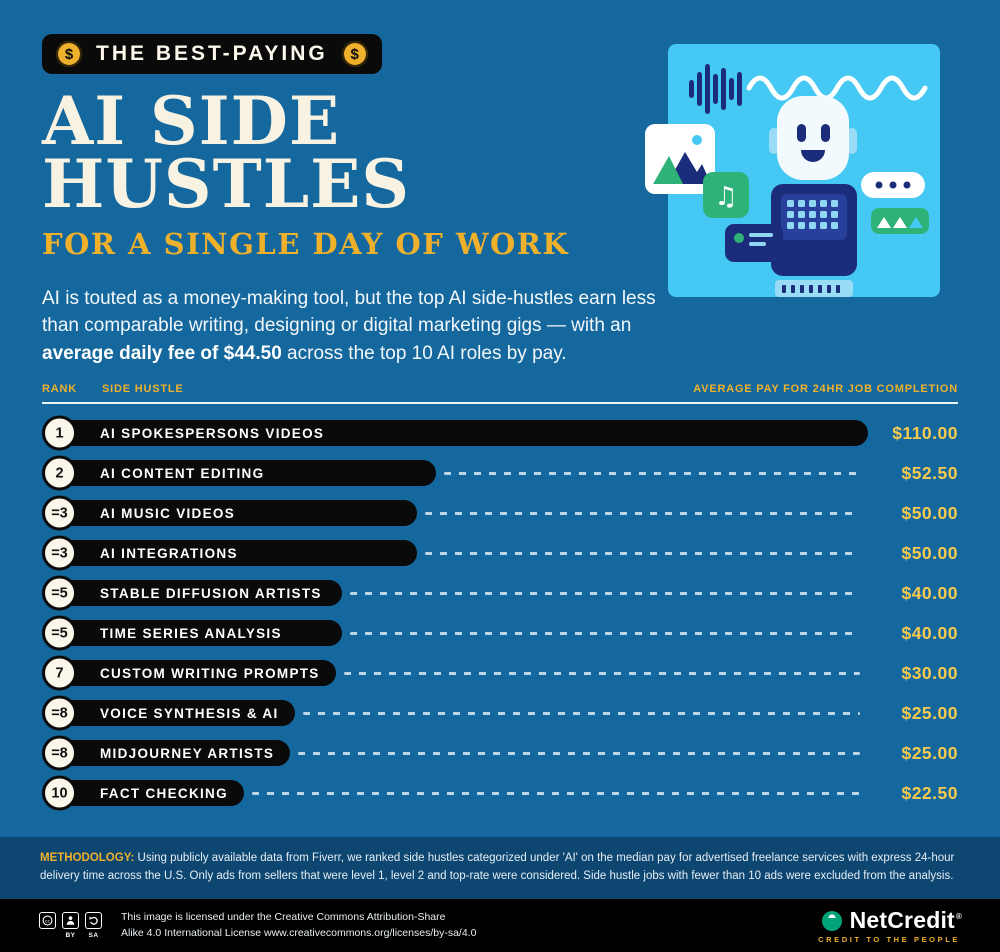  Describe the element at coordinates (59, 389) in the screenshot. I see `column-header-rank: RANK` at that location.